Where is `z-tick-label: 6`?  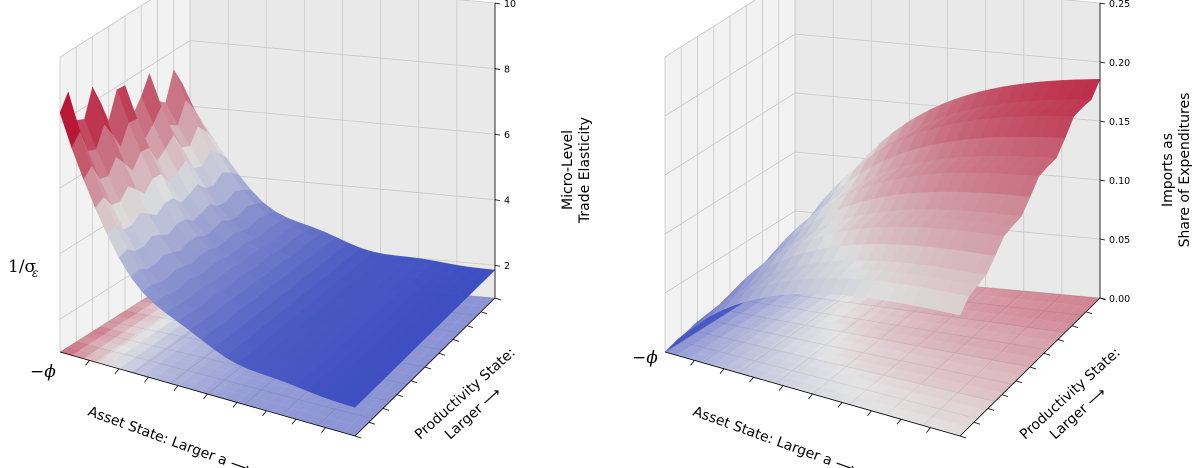
z-tick-label: 6 is located at coordinates (507, 135).